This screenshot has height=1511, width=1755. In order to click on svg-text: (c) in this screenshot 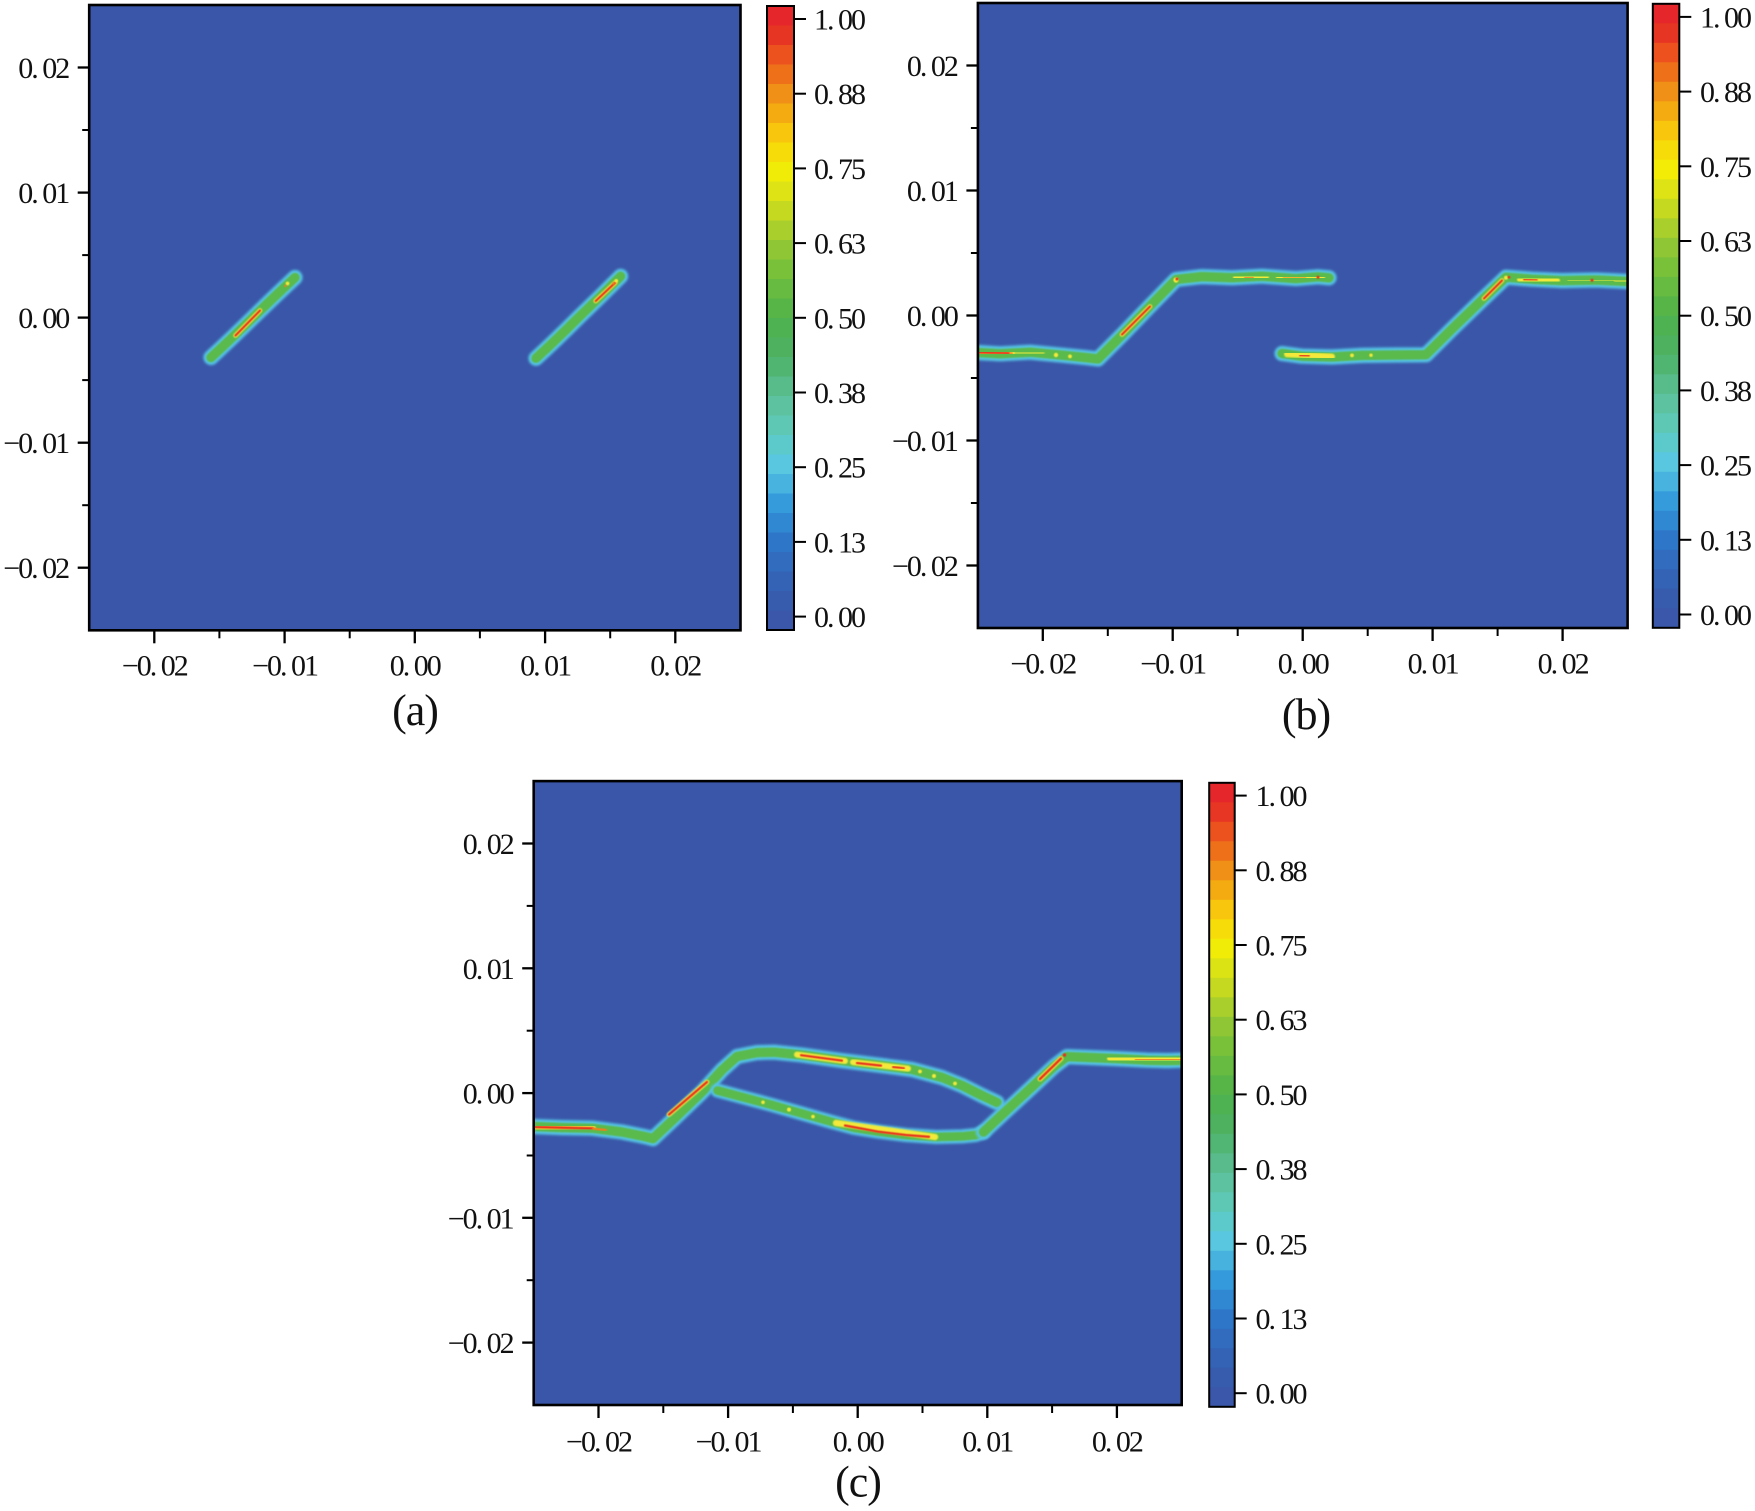, I will do `click(858, 1482)`.